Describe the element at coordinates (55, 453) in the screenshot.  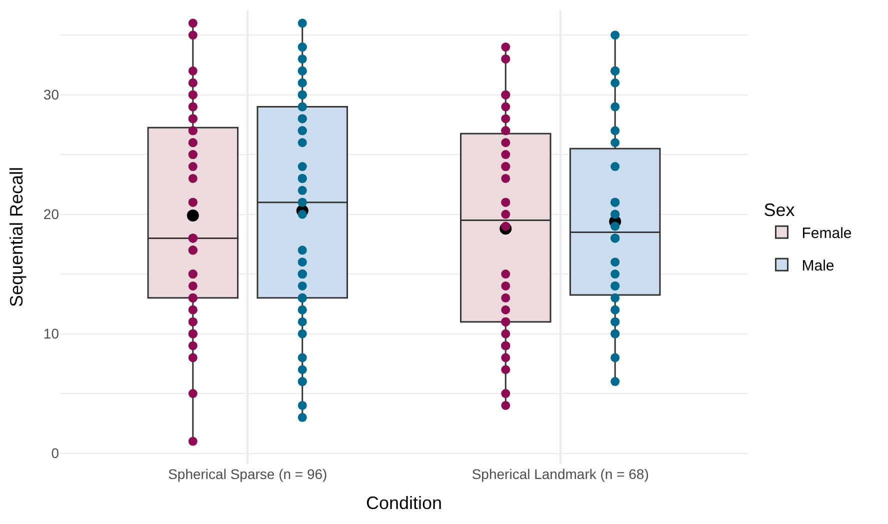
I see `y-tick-label: 0` at that location.